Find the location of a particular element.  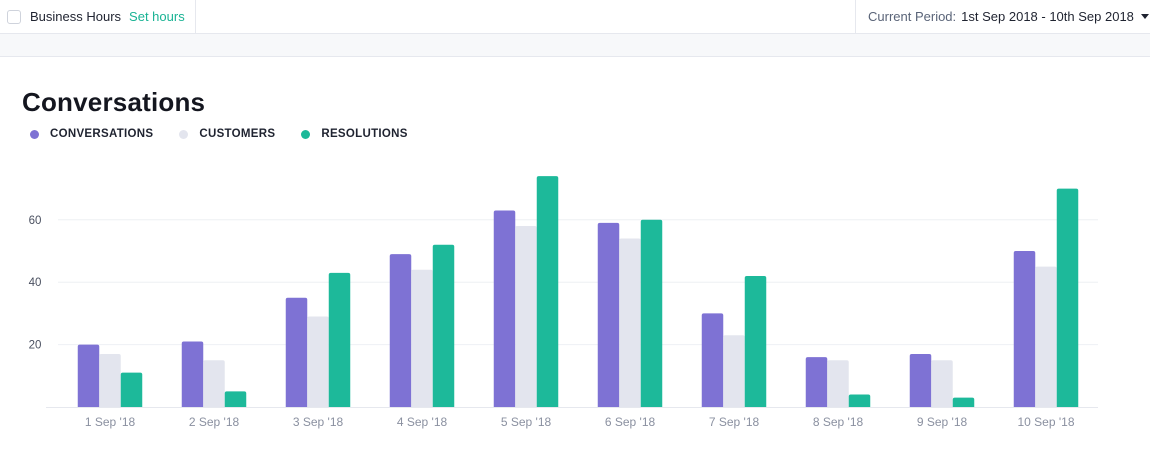

y-tick-label: 40 is located at coordinates (35, 283).